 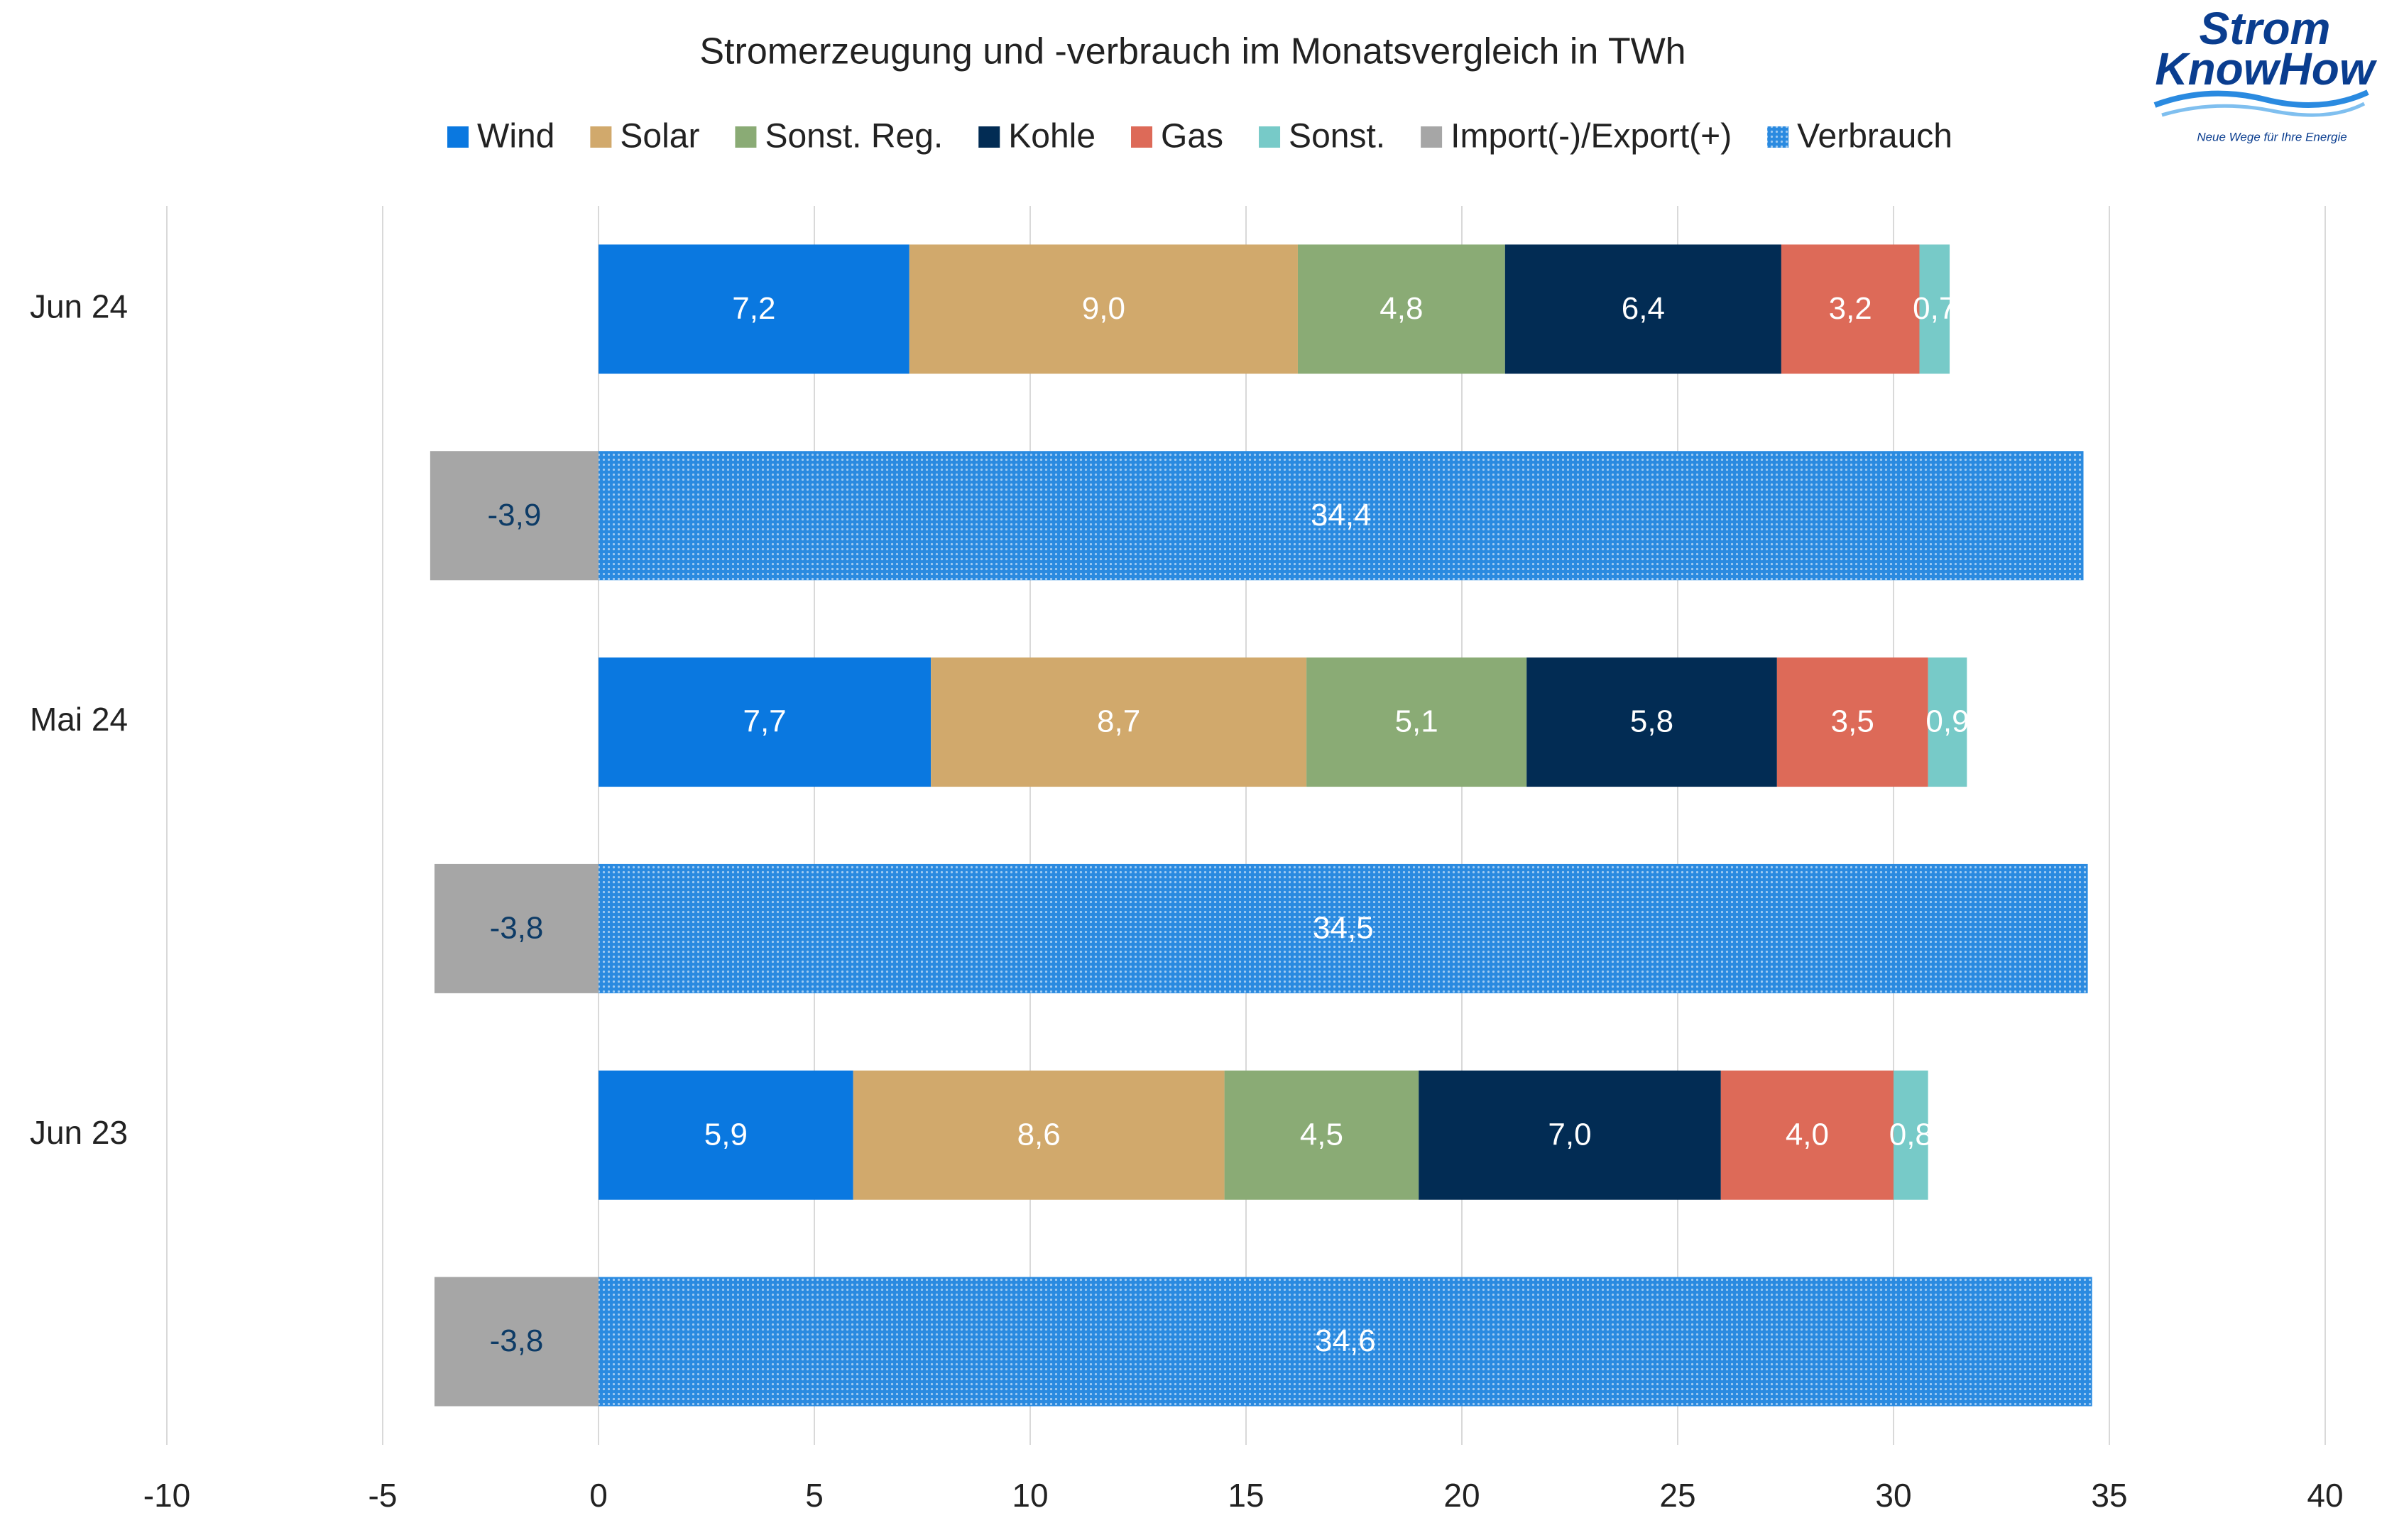 I want to click on data-label: 34,5, so click(x=1343, y=928).